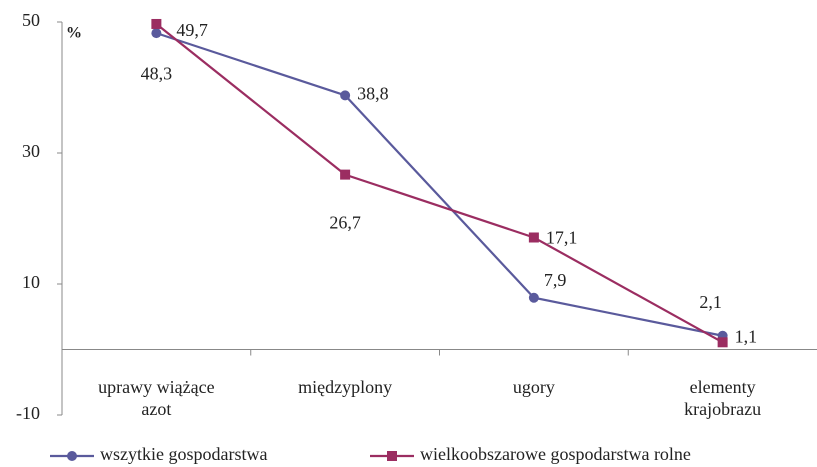 The image size is (817, 467). What do you see at coordinates (157, 73) in the screenshot?
I see `data-label: 48,3` at bounding box center [157, 73].